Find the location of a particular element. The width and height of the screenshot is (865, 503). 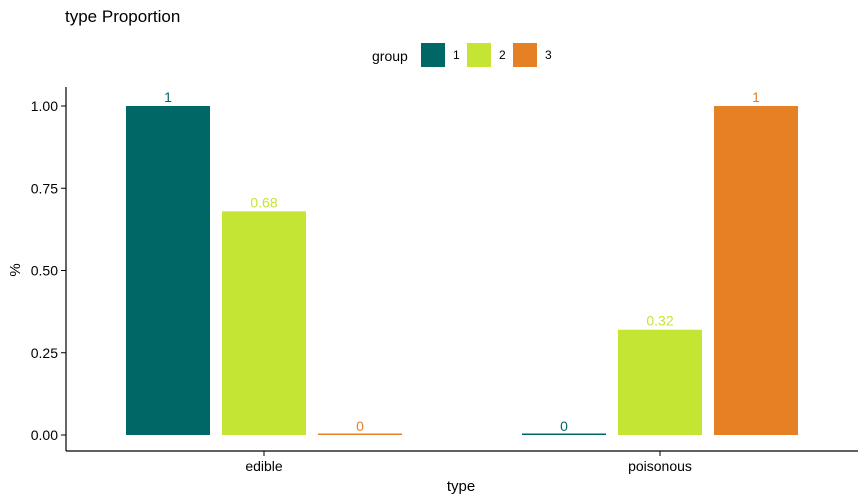

x-ticks: edible poisonous is located at coordinates (468, 462).